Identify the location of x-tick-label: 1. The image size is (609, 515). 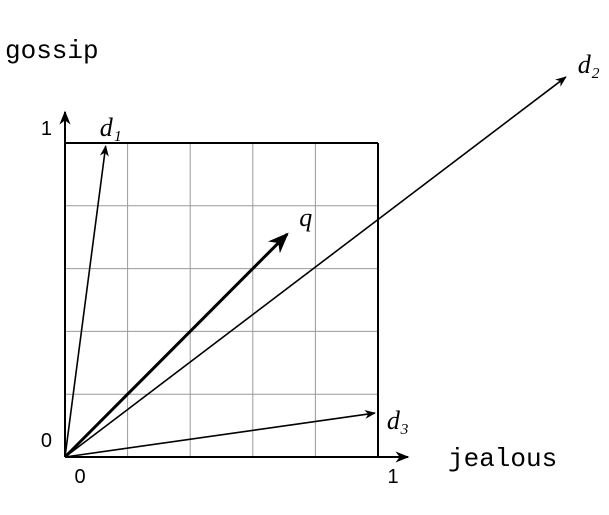
(392, 477).